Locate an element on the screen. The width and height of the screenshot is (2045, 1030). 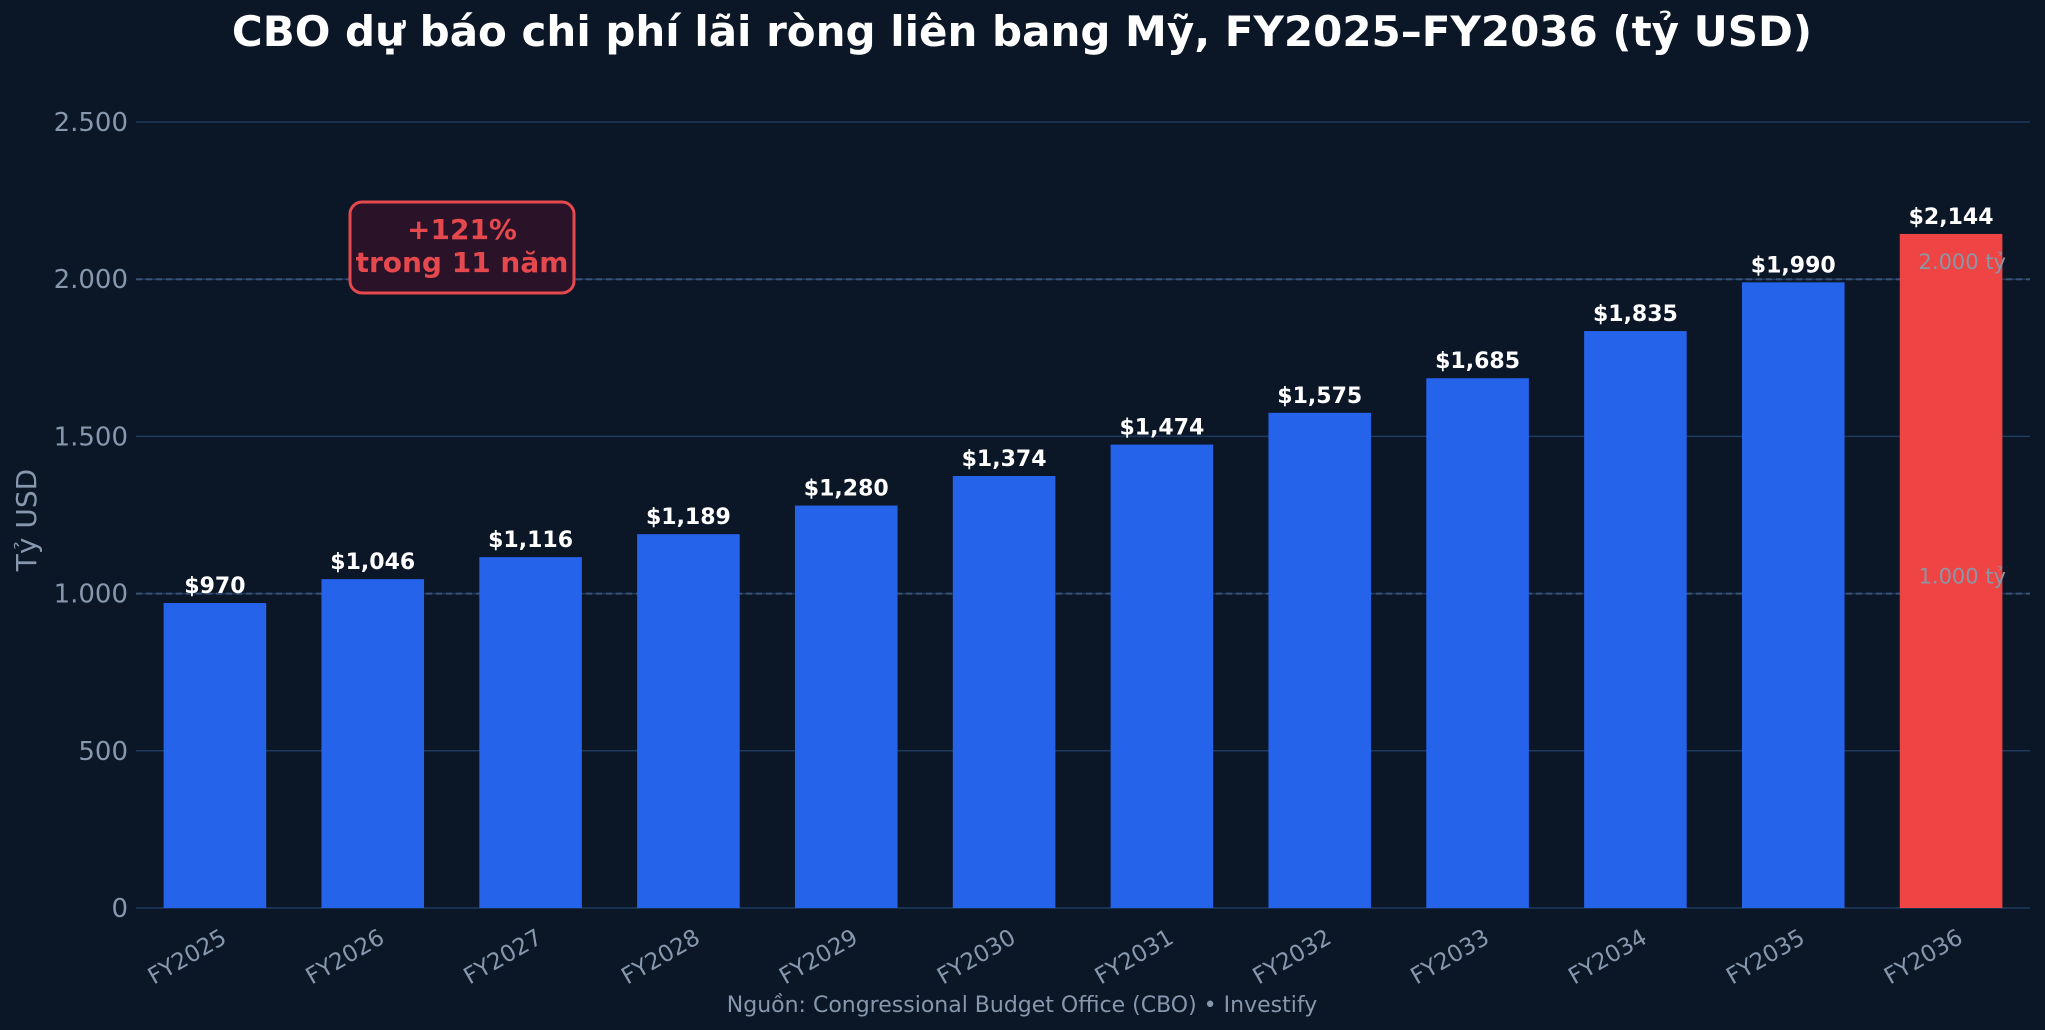
bar-FY2036 is located at coordinates (1951, 571).